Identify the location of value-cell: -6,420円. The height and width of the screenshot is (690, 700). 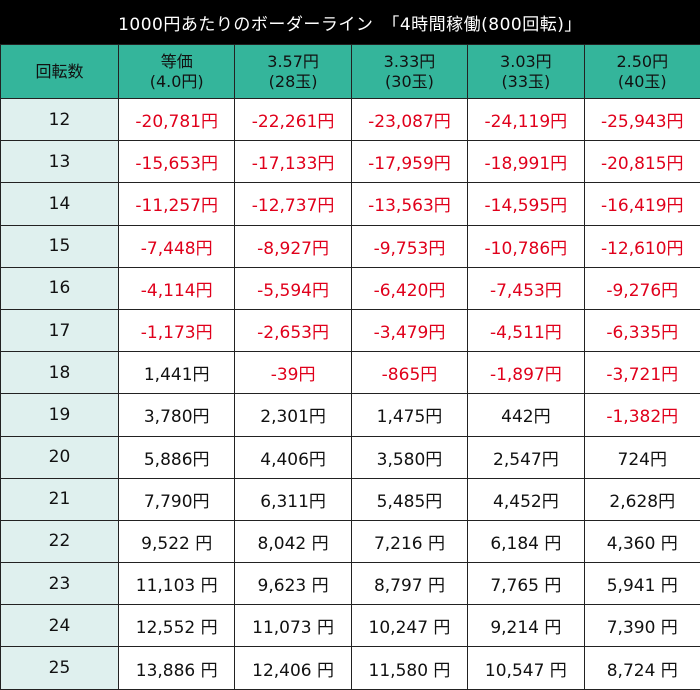
(409, 288).